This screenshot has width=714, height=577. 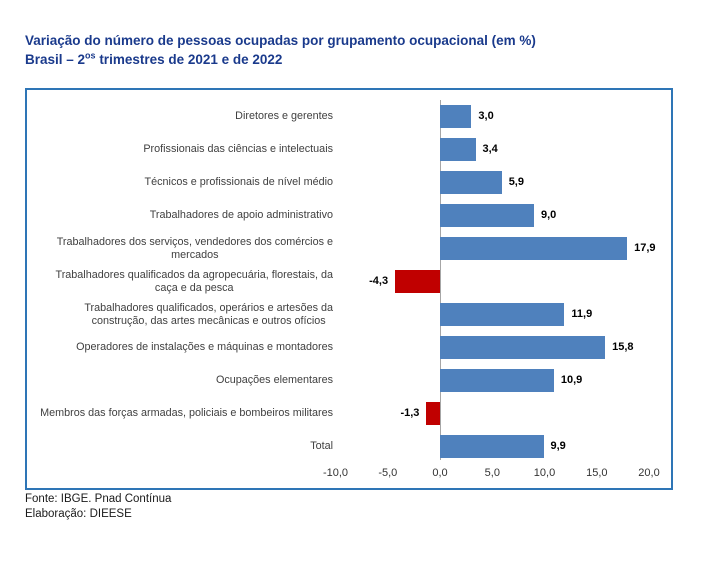 What do you see at coordinates (549, 215) in the screenshot?
I see `value-label: 9,0` at bounding box center [549, 215].